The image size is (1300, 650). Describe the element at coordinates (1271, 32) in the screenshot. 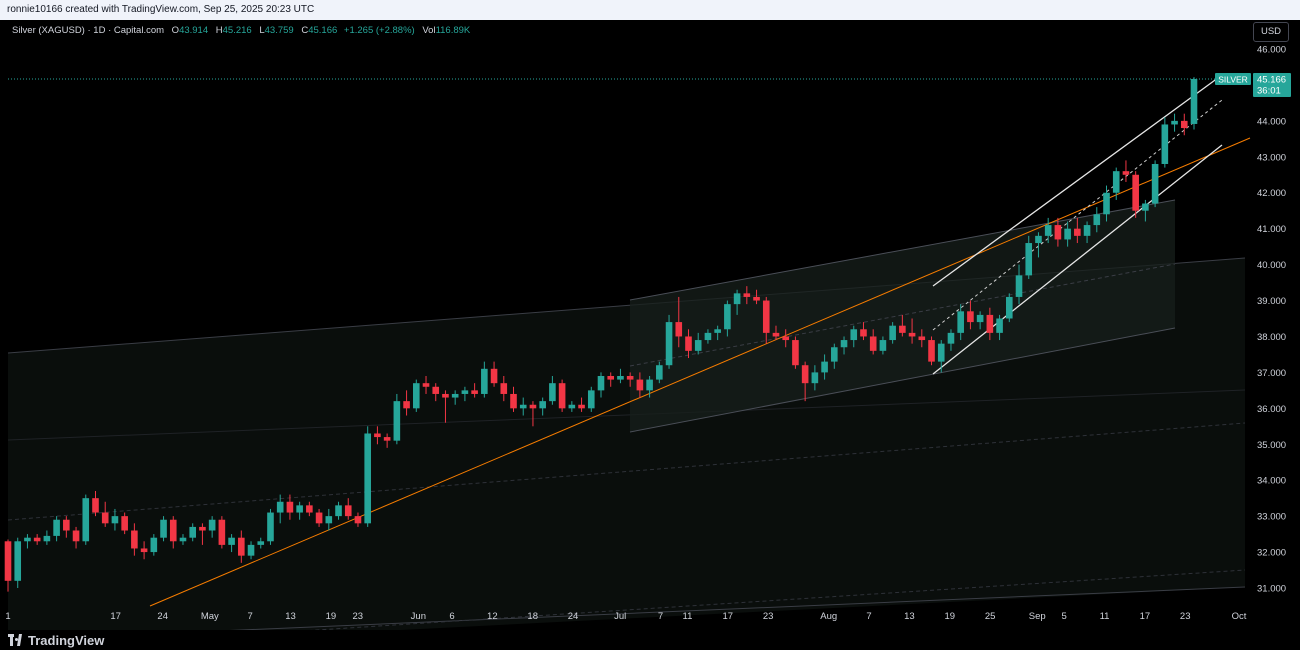

I see `currency-button: USD` at that location.